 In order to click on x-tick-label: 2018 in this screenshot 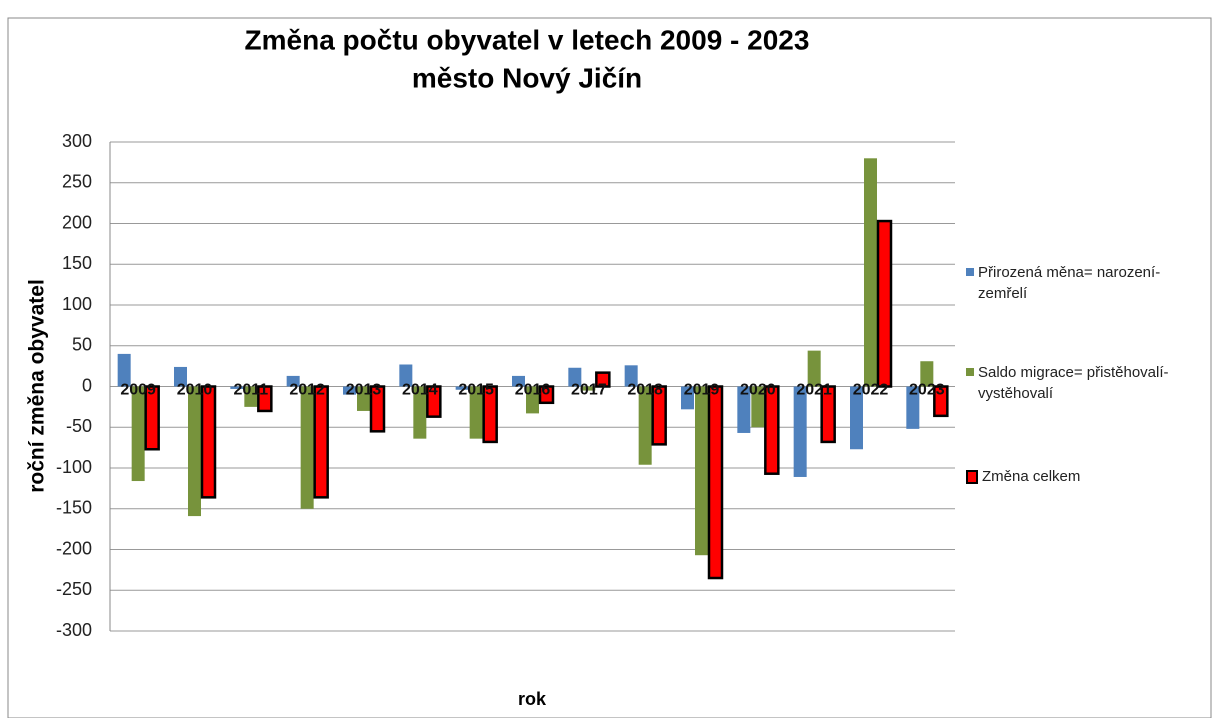, I will do `click(645, 390)`.